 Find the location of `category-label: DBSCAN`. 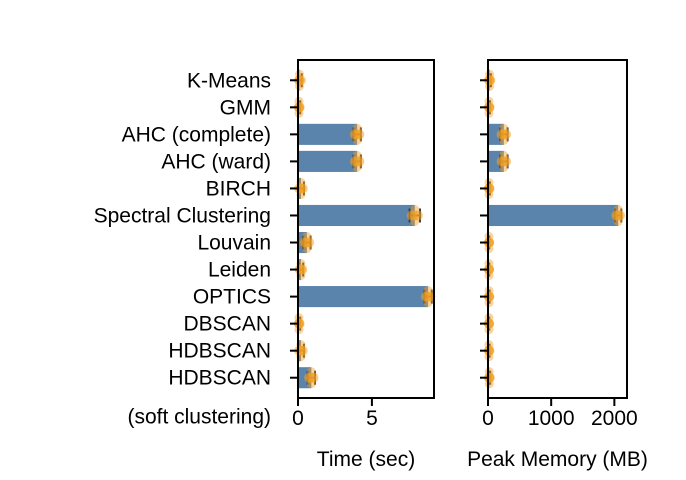

category-label: DBSCAN is located at coordinates (227, 324).